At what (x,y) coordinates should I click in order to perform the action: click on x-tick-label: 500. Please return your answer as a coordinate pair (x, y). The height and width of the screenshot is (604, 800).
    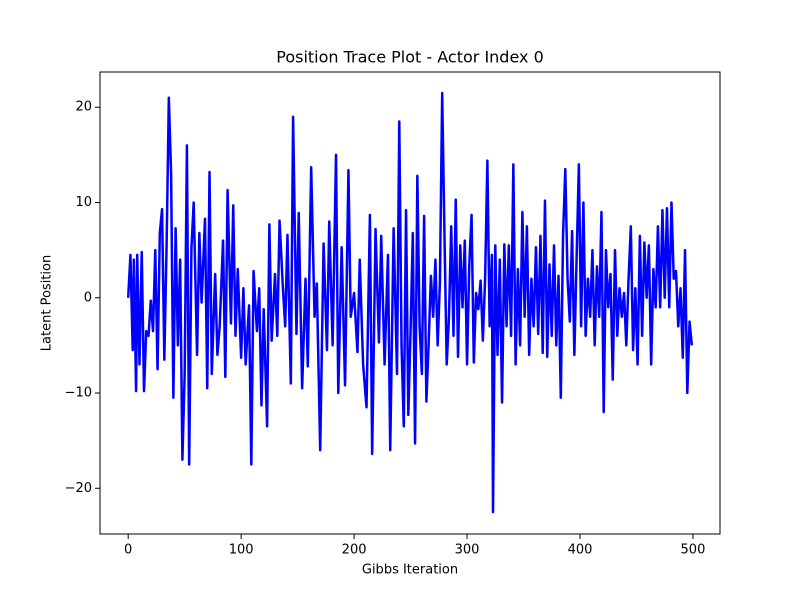
    Looking at the image, I should click on (693, 550).